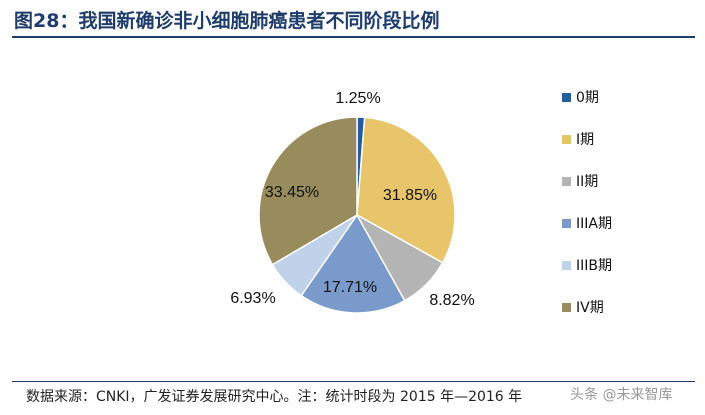 This screenshot has width=705, height=415. I want to click on watermark: 头条 @未来智库, so click(621, 395).